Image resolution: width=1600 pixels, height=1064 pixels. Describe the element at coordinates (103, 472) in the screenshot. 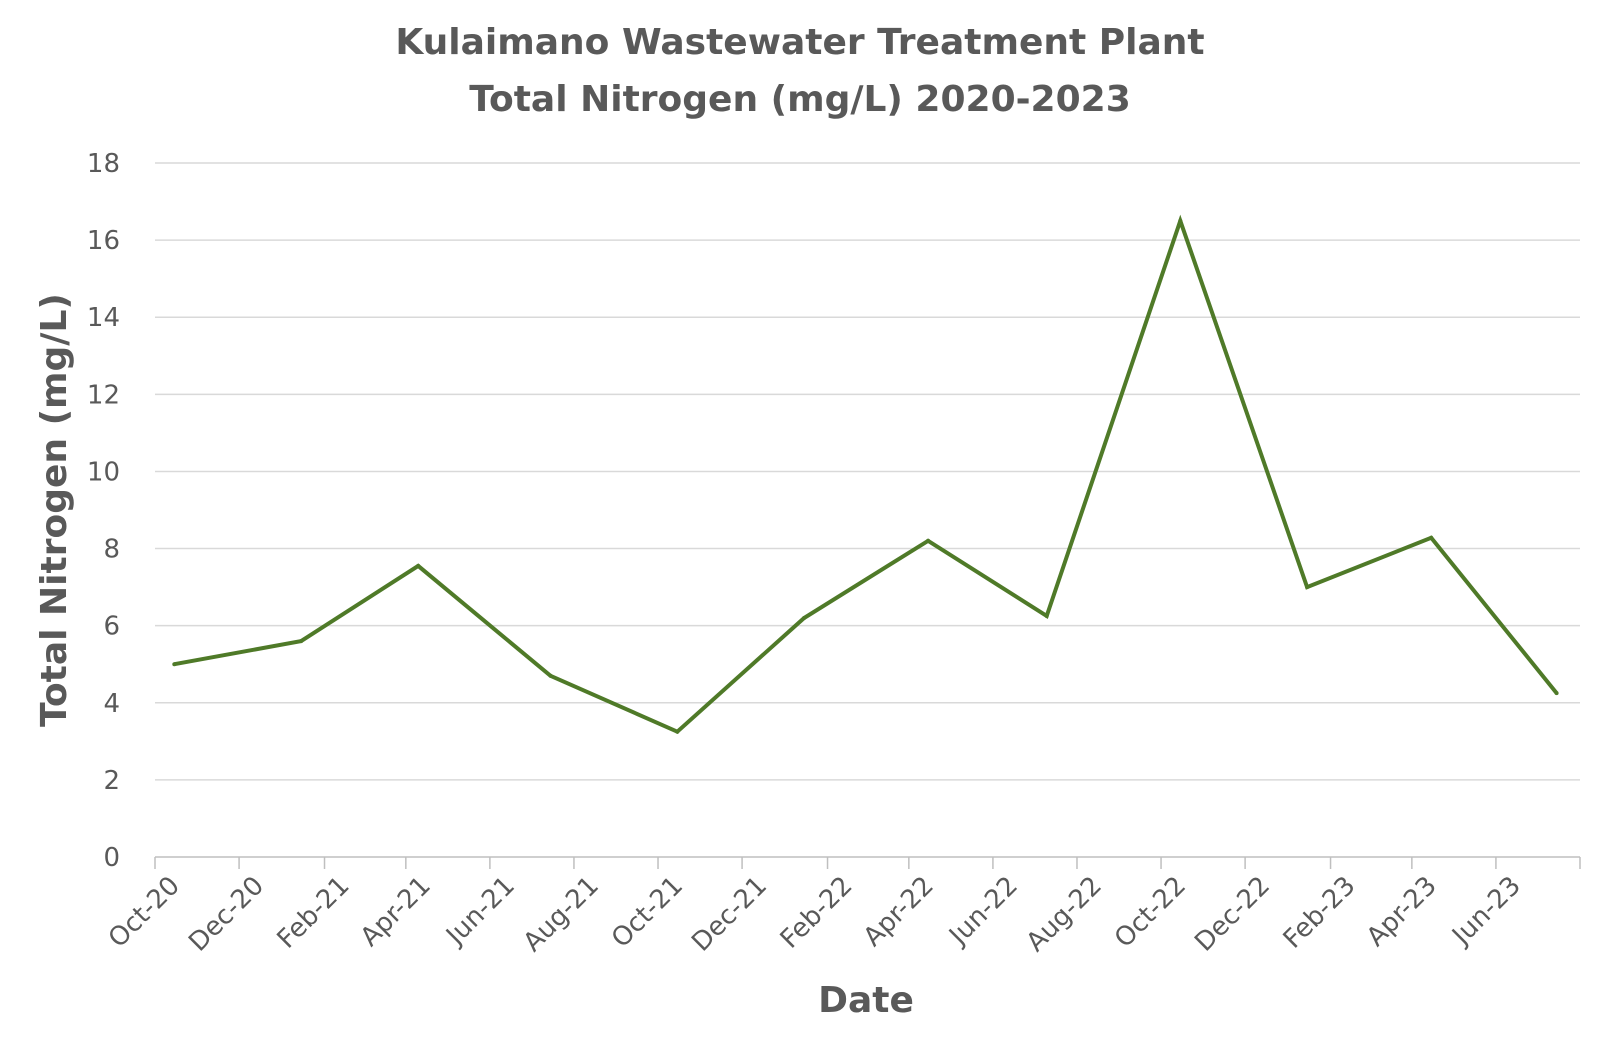

I see `y-tick-label: 10` at that location.